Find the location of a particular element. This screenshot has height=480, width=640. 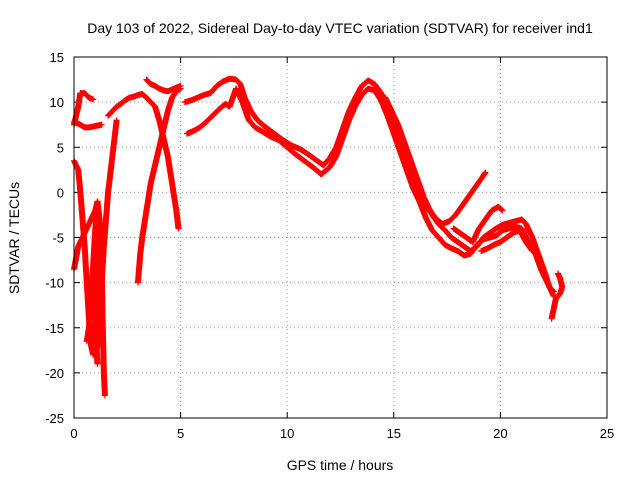

y-tick-label: -5 is located at coordinates (58, 238).